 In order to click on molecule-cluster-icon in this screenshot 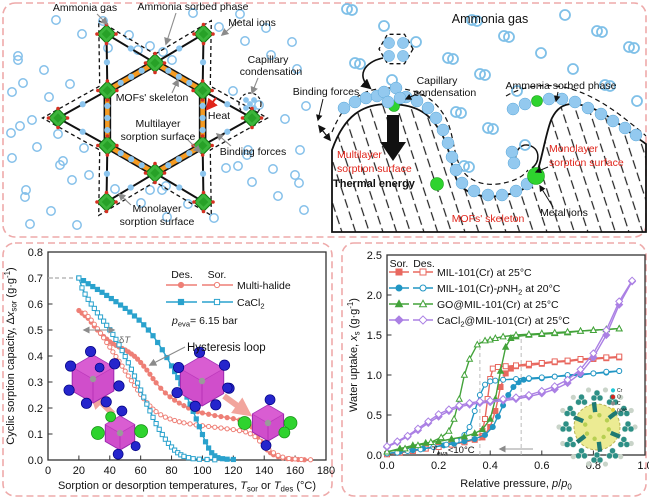, I will do `click(267, 422)`.